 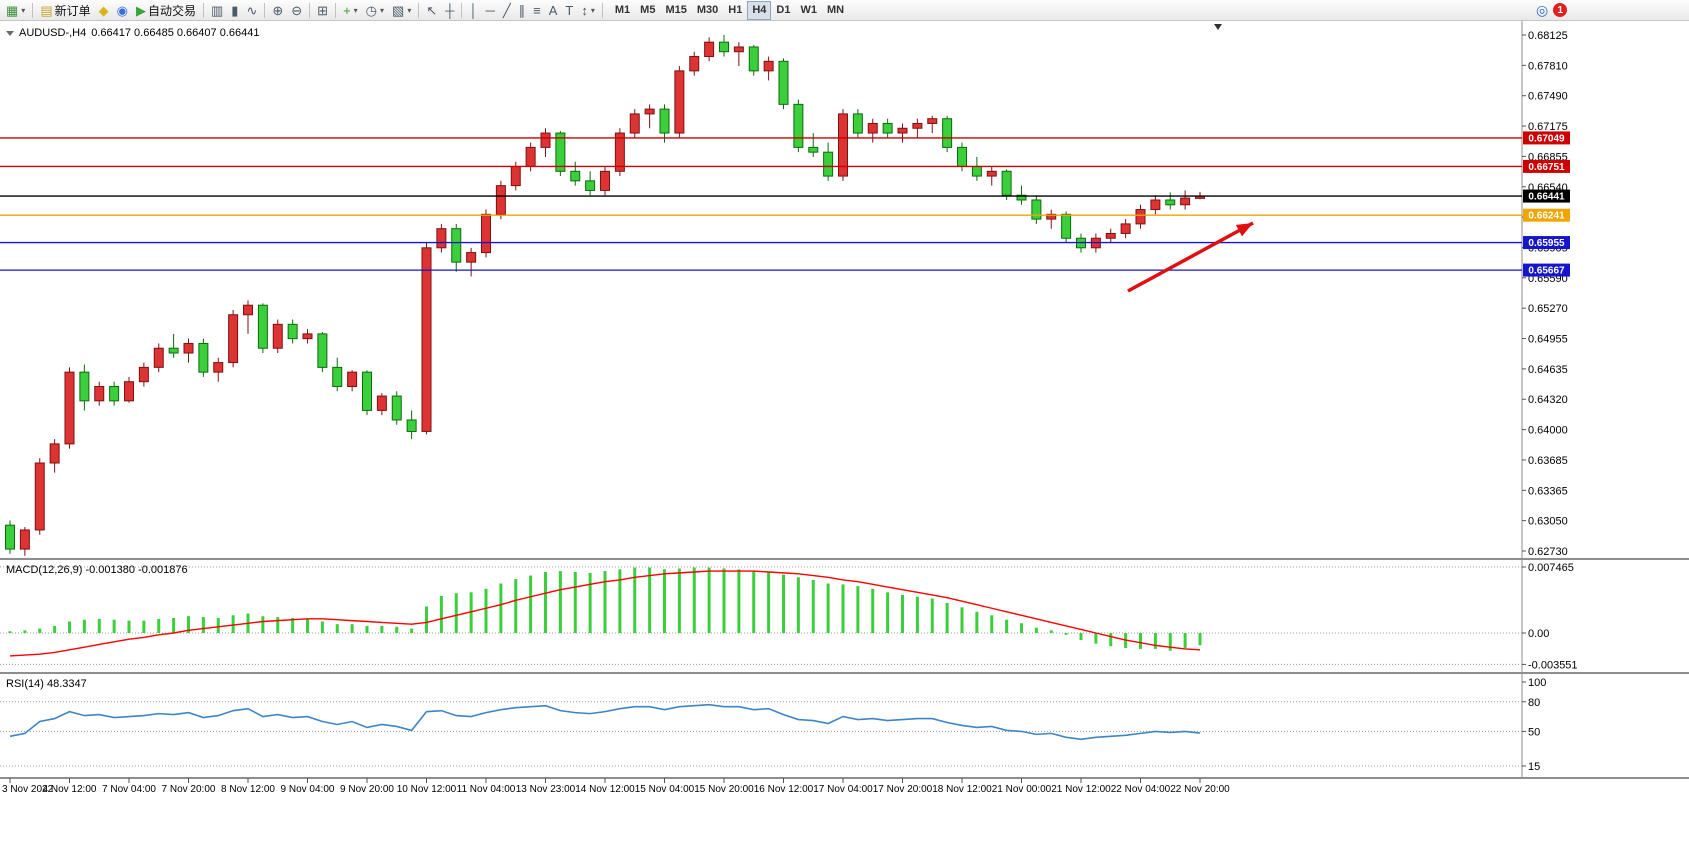 I want to click on shift-marker-icon, so click(x=1218, y=27).